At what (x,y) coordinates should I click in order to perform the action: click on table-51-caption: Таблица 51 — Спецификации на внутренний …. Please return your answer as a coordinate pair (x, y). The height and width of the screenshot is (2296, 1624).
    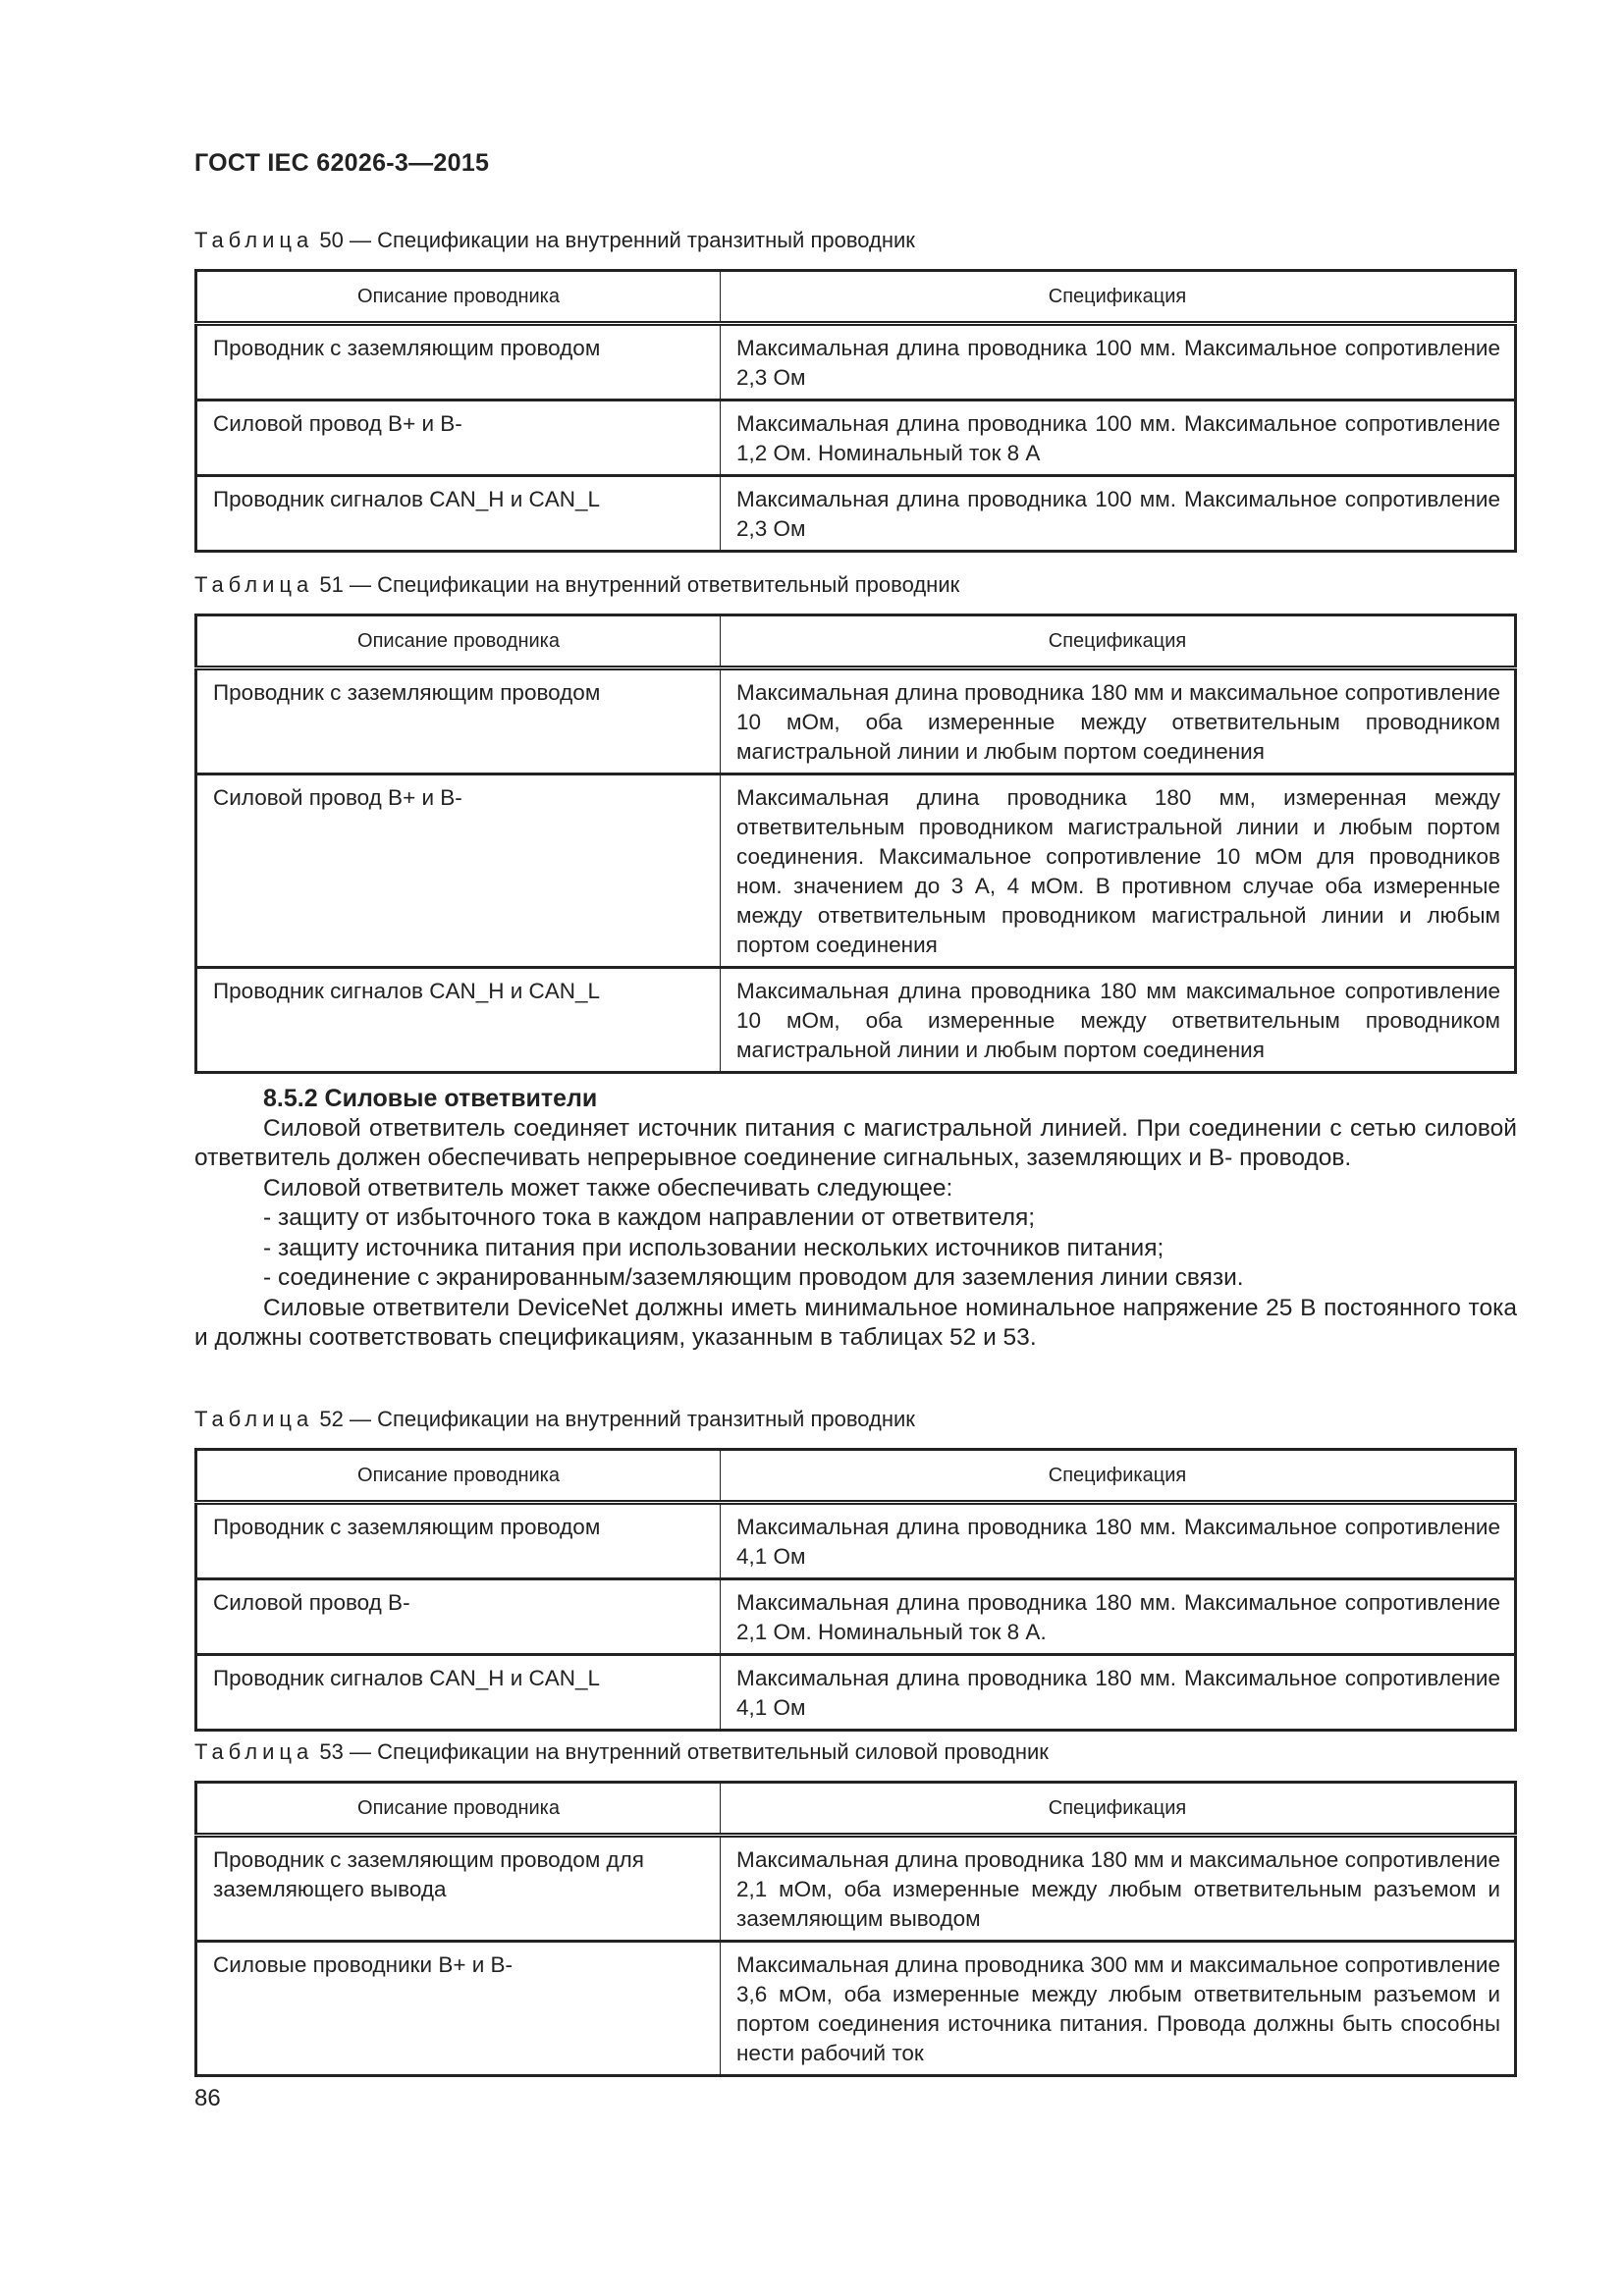
    Looking at the image, I should click on (577, 585).